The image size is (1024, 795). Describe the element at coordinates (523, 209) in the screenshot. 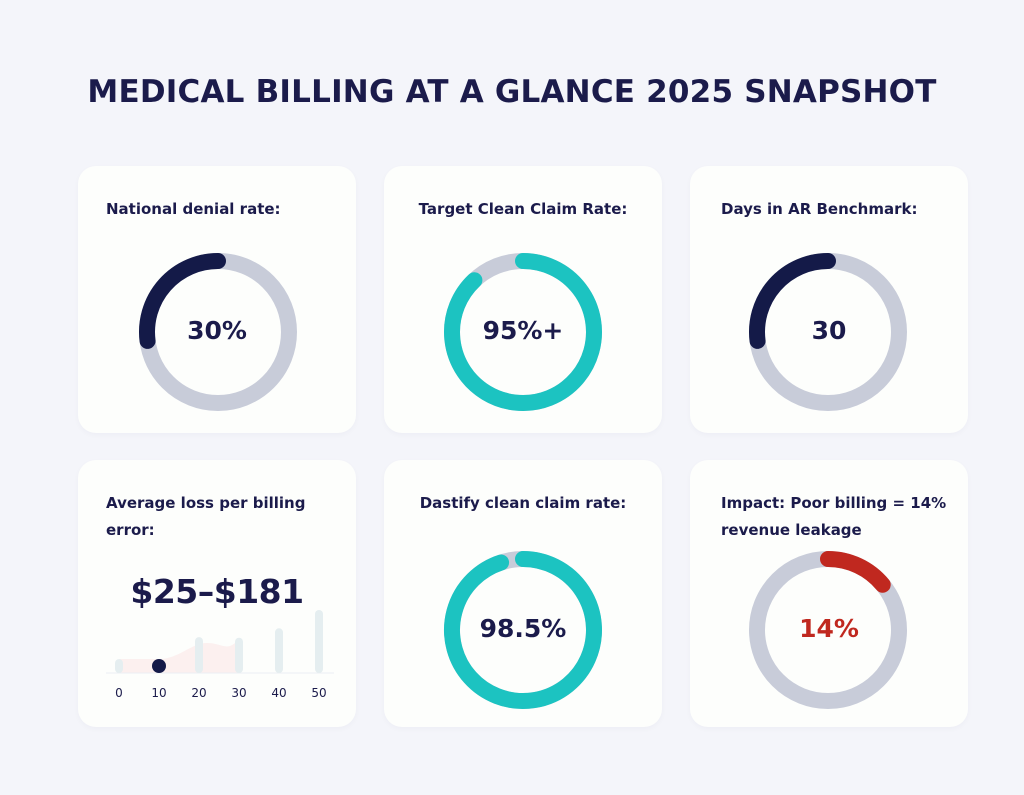

I see `card-label: Target Clean Claim Rate:` at that location.